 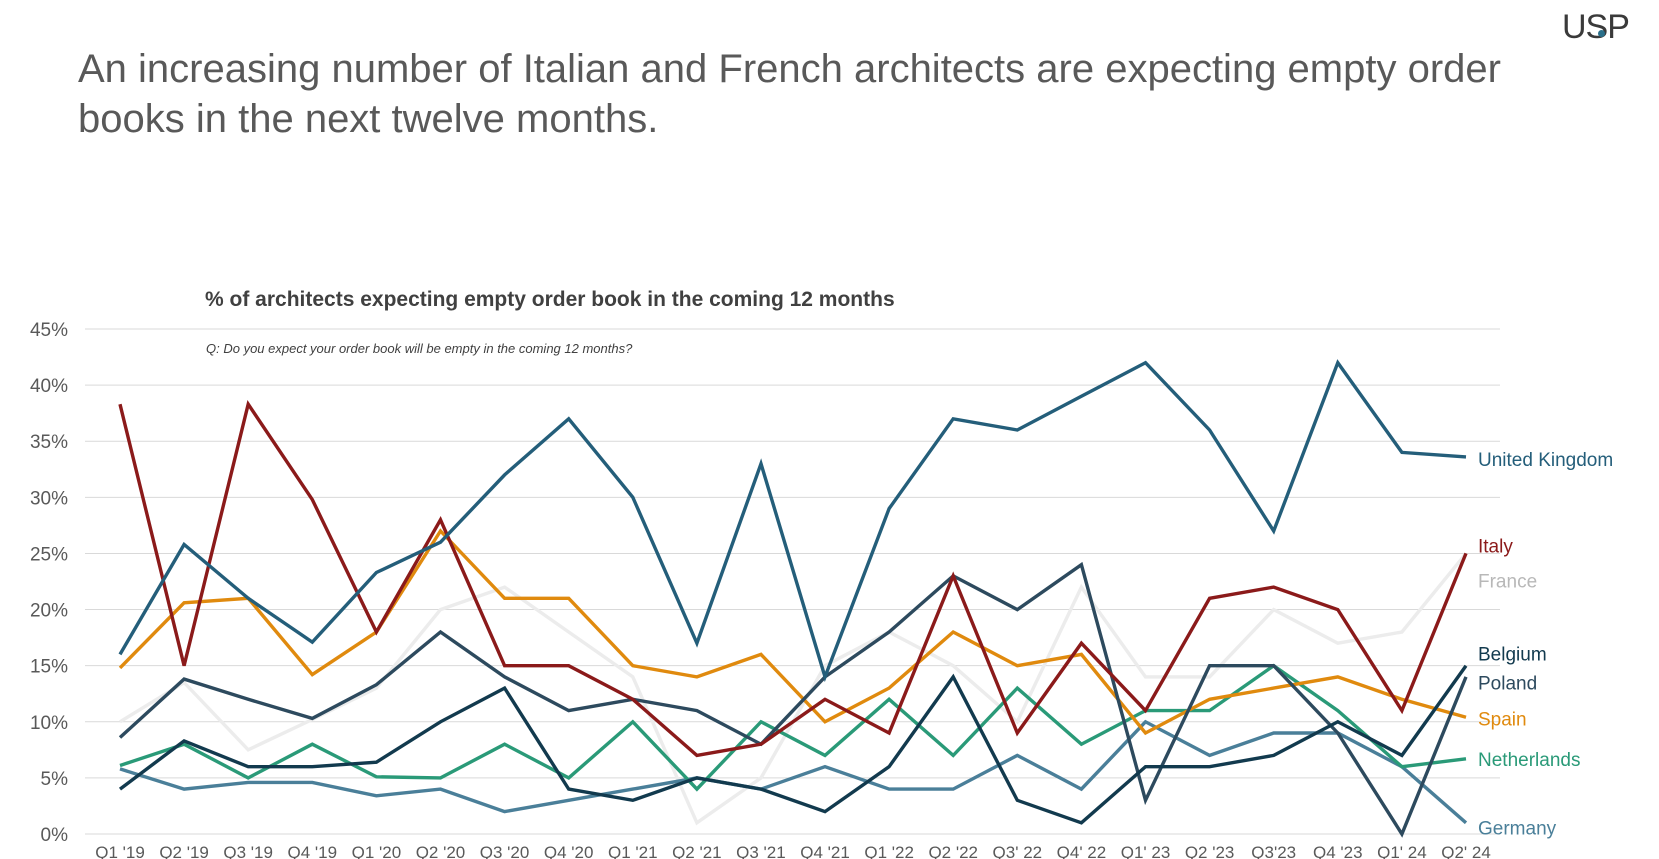 What do you see at coordinates (1601, 33) in the screenshot?
I see `logo-dot` at bounding box center [1601, 33].